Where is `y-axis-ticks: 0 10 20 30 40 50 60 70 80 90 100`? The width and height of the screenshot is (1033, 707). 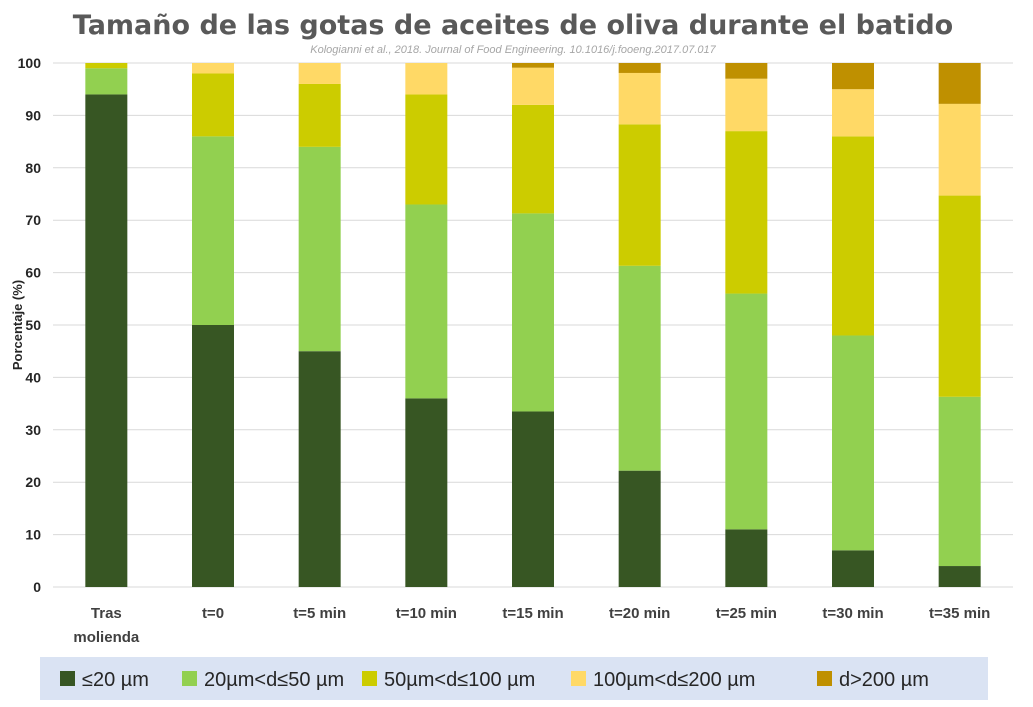
y-axis-ticks: 0 10 20 30 40 50 60 70 80 90 100 is located at coordinates (30, 325).